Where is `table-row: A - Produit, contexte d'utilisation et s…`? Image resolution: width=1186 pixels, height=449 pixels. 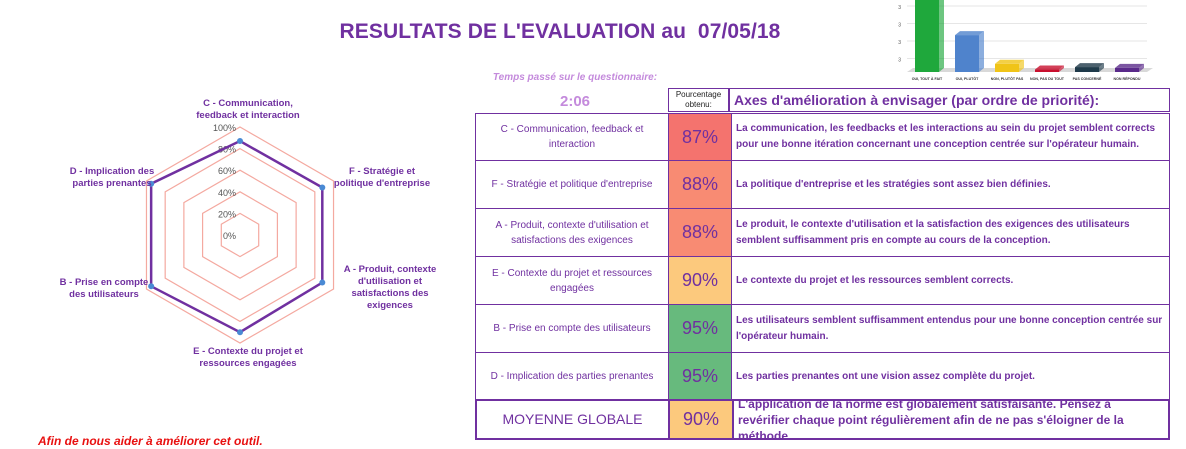
table-row: A - Produit, contexte d'utilisation et s… is located at coordinates (822, 233).